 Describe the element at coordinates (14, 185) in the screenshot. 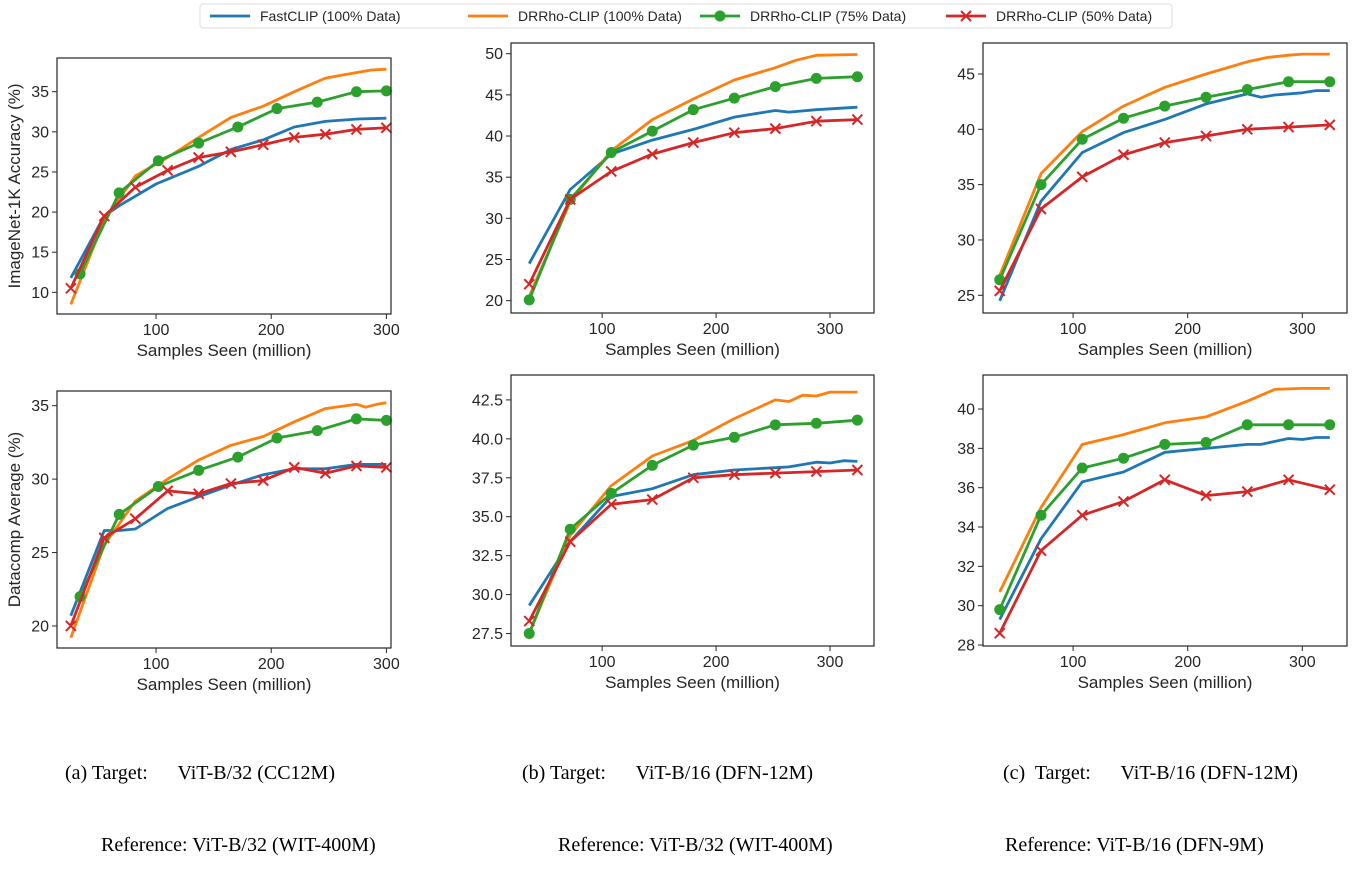

I see `y-axis-label: ImageNet-1K Accuracy (%)` at that location.